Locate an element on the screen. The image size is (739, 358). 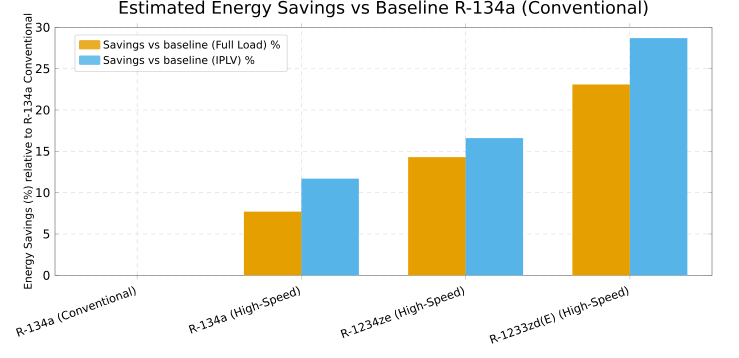
y-tick-label: 30 is located at coordinates (43, 27).